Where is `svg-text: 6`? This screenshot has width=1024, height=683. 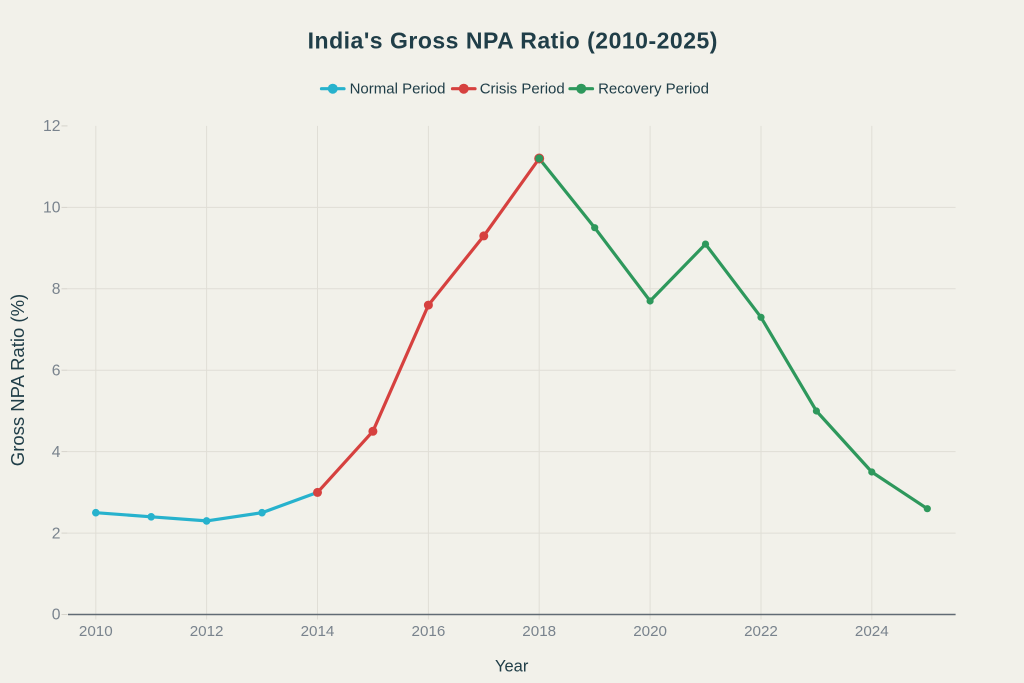 svg-text: 6 is located at coordinates (56, 370).